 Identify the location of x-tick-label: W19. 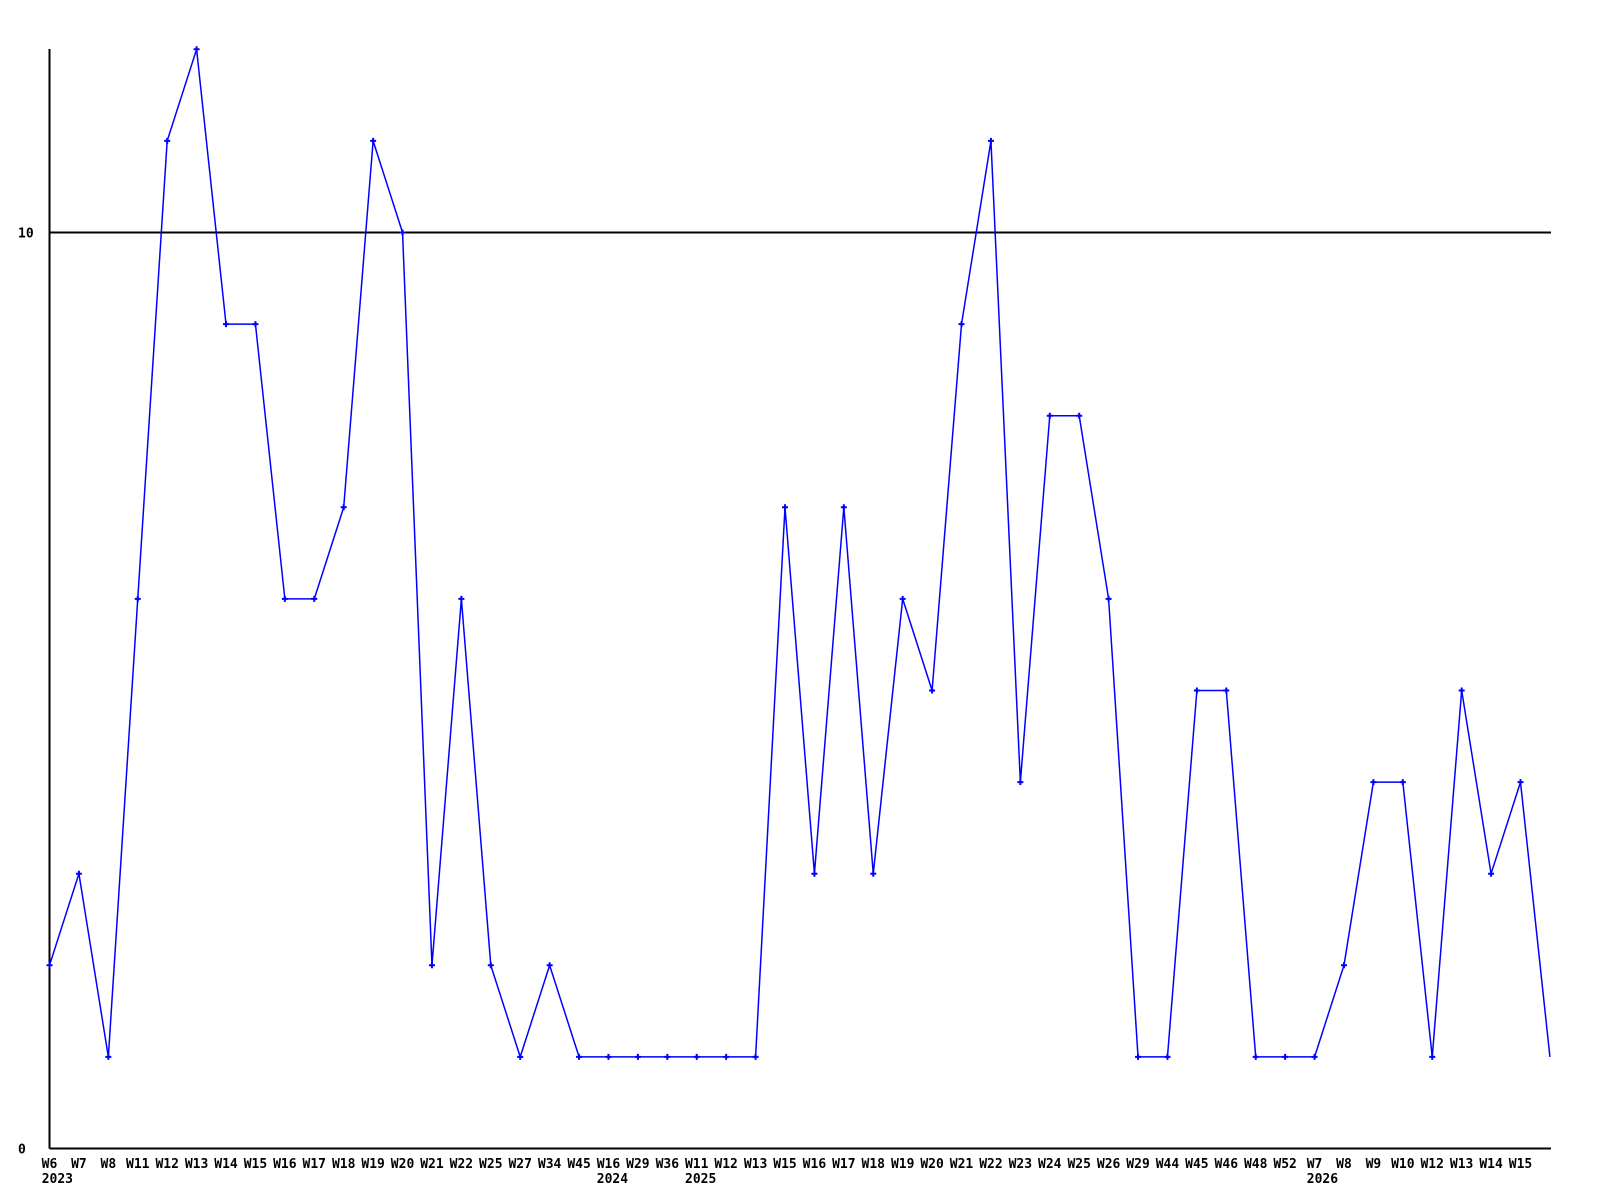
(372, 1164).